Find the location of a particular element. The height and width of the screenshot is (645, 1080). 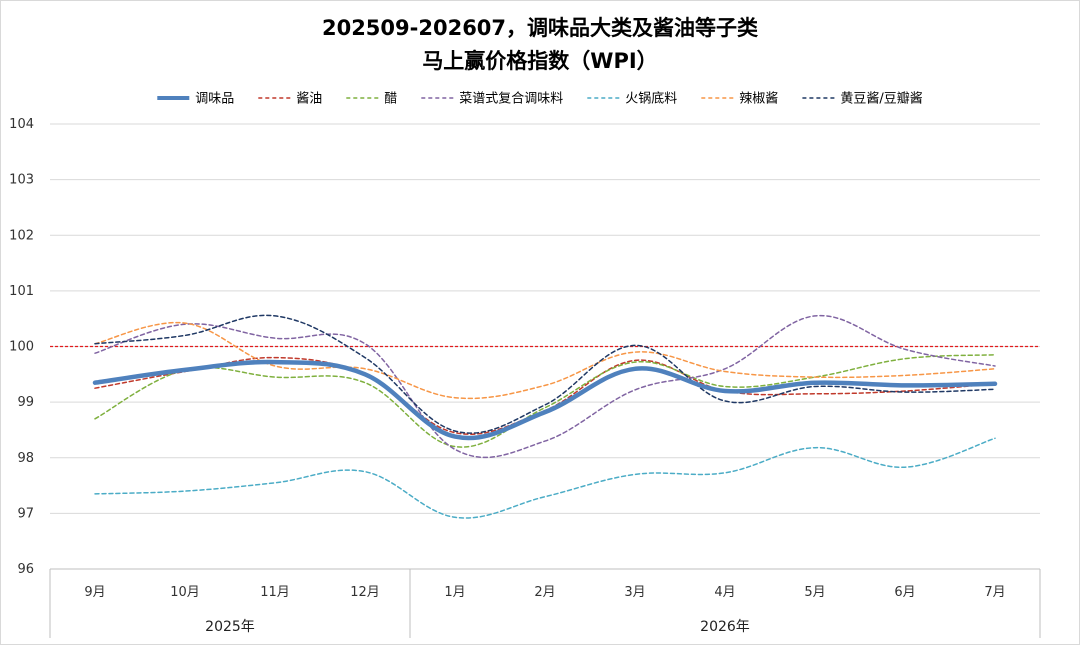

chart-title-line2: 马上赢价格指数（WPI） is located at coordinates (539, 61).